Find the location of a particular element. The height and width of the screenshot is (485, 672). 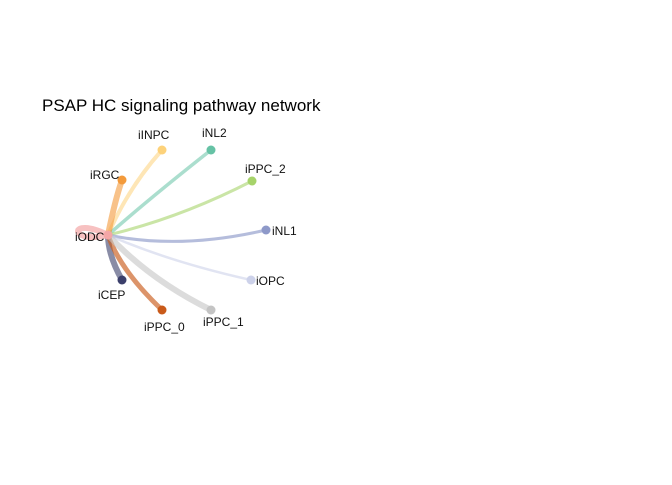

nodes is located at coordinates (187, 230).